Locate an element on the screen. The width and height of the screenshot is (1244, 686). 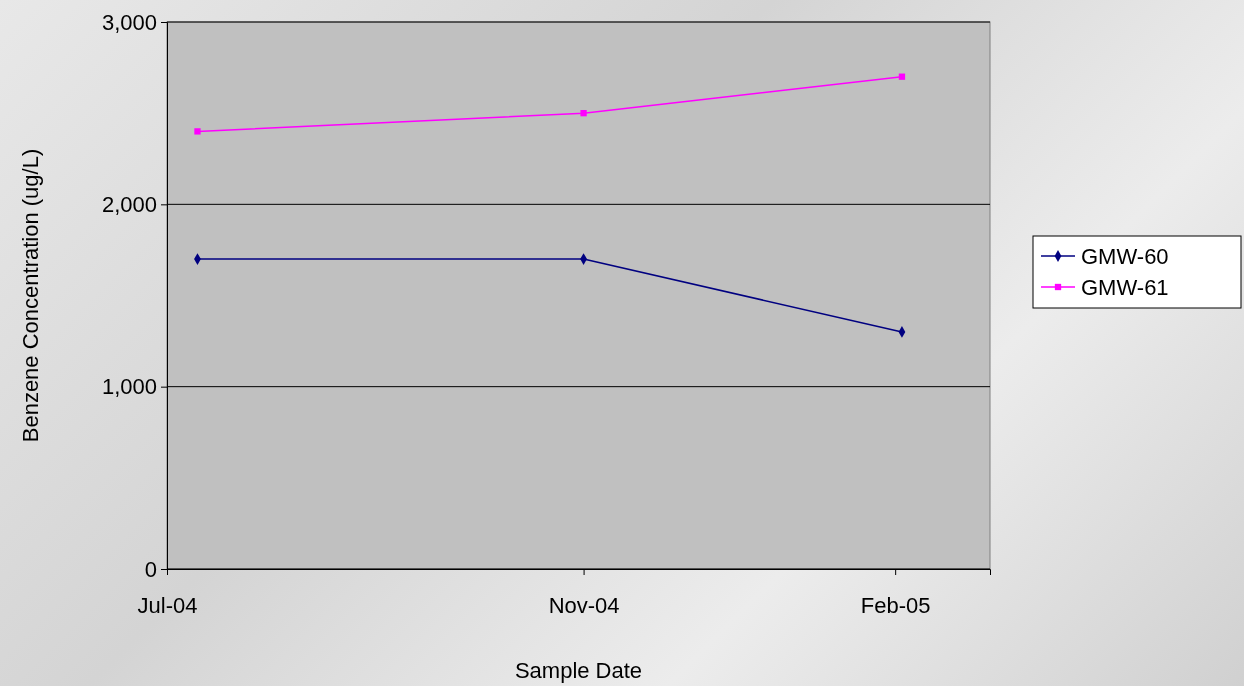
y-tick-label: 2,000 is located at coordinates (129, 204).